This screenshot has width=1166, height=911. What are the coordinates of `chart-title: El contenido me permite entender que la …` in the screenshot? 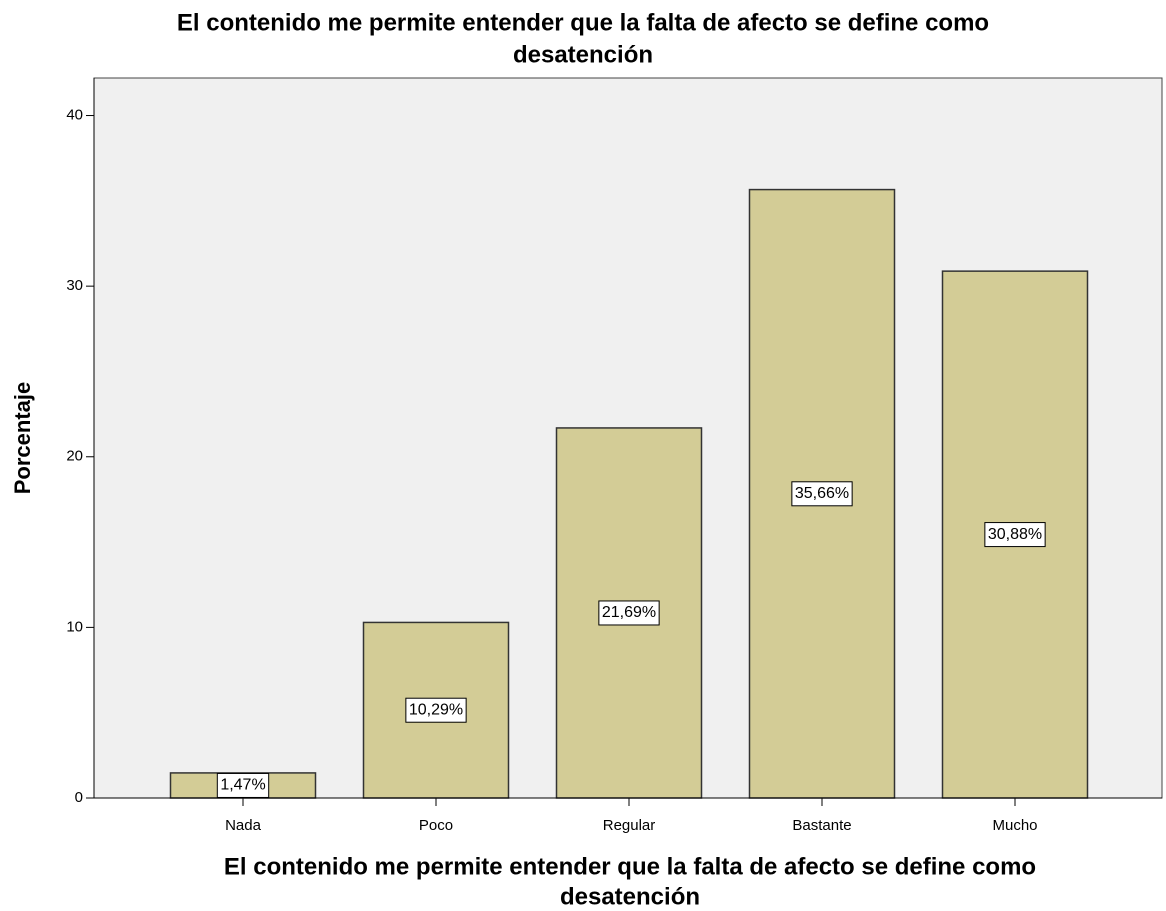 It's located at (583, 22).